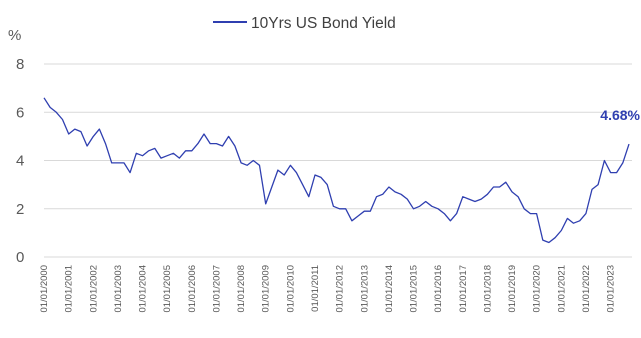  What do you see at coordinates (438, 289) in the screenshot?
I see `x-tick-label: 01/01/2016` at bounding box center [438, 289].